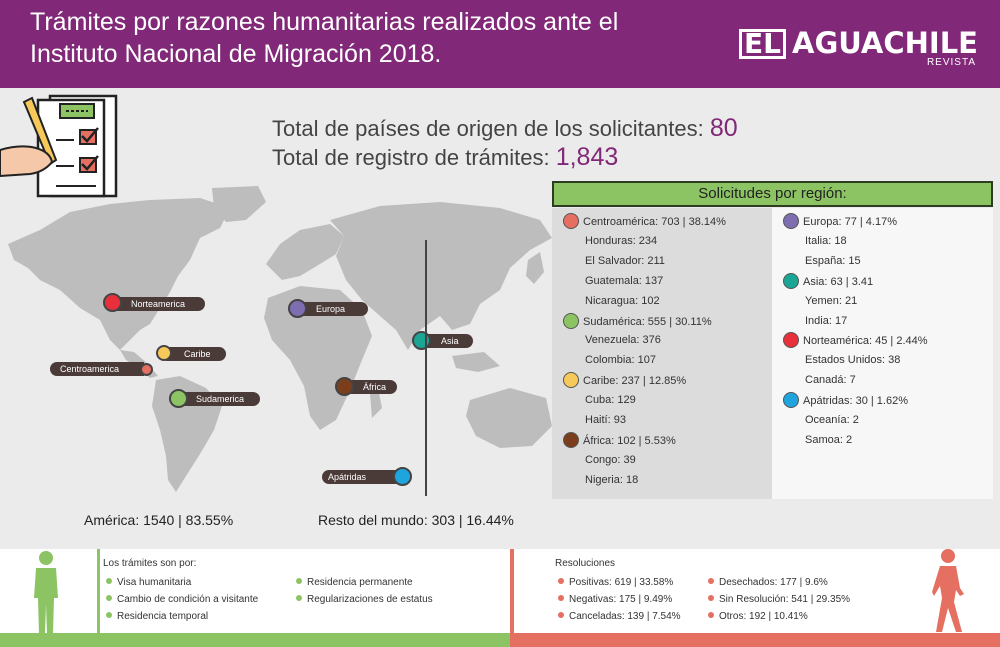 The height and width of the screenshot is (647, 1000). Describe the element at coordinates (619, 616) in the screenshot. I see `resolucion-item: Canceladas: 139 | 7.54%` at that location.